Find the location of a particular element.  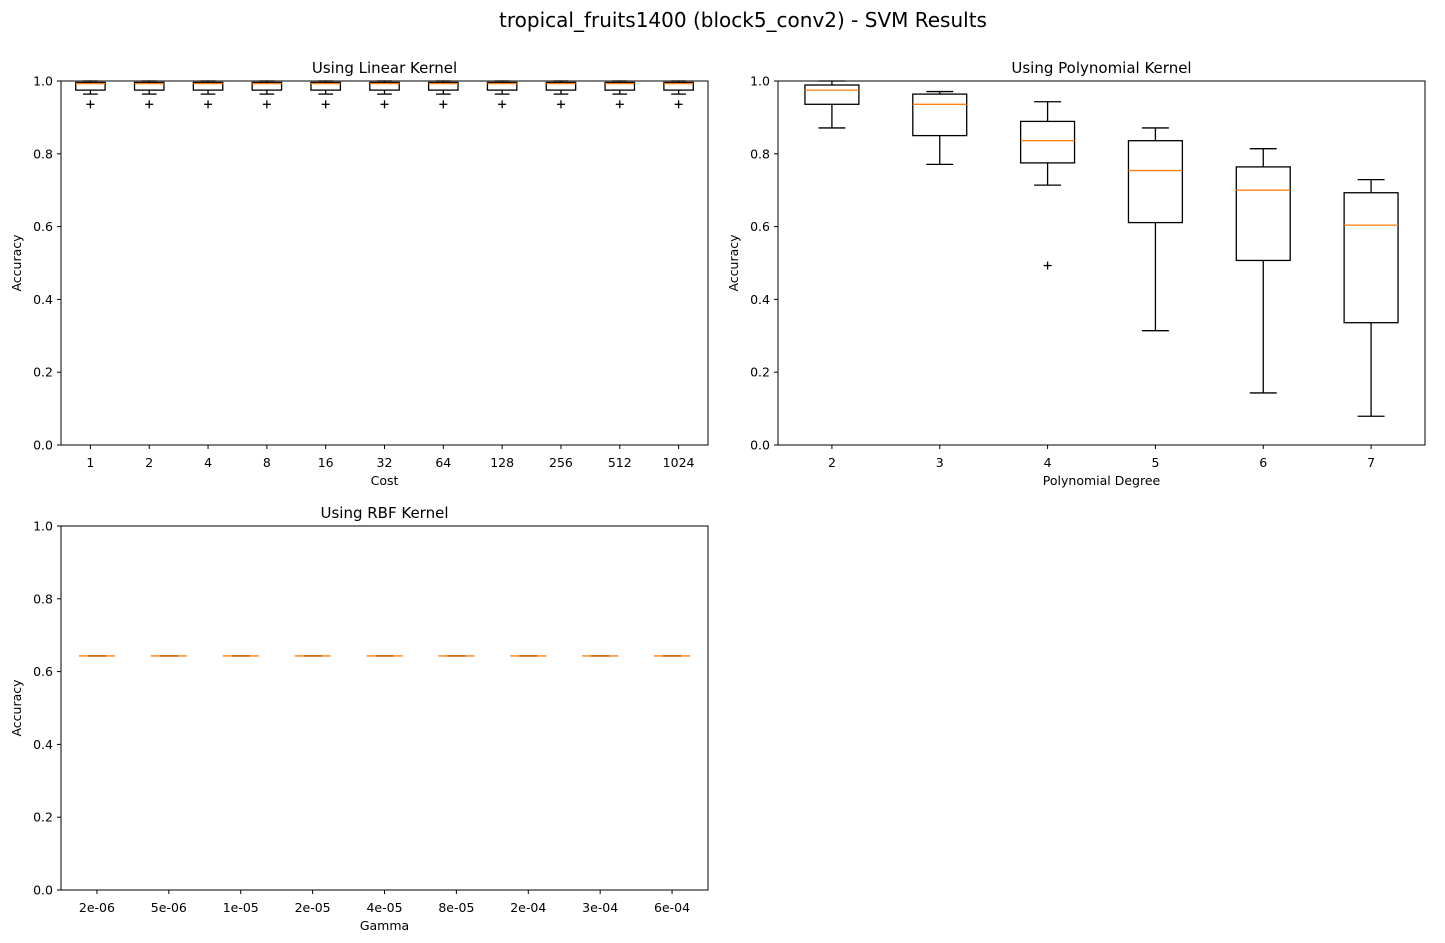

x-axis-label: Cost is located at coordinates (385, 480).